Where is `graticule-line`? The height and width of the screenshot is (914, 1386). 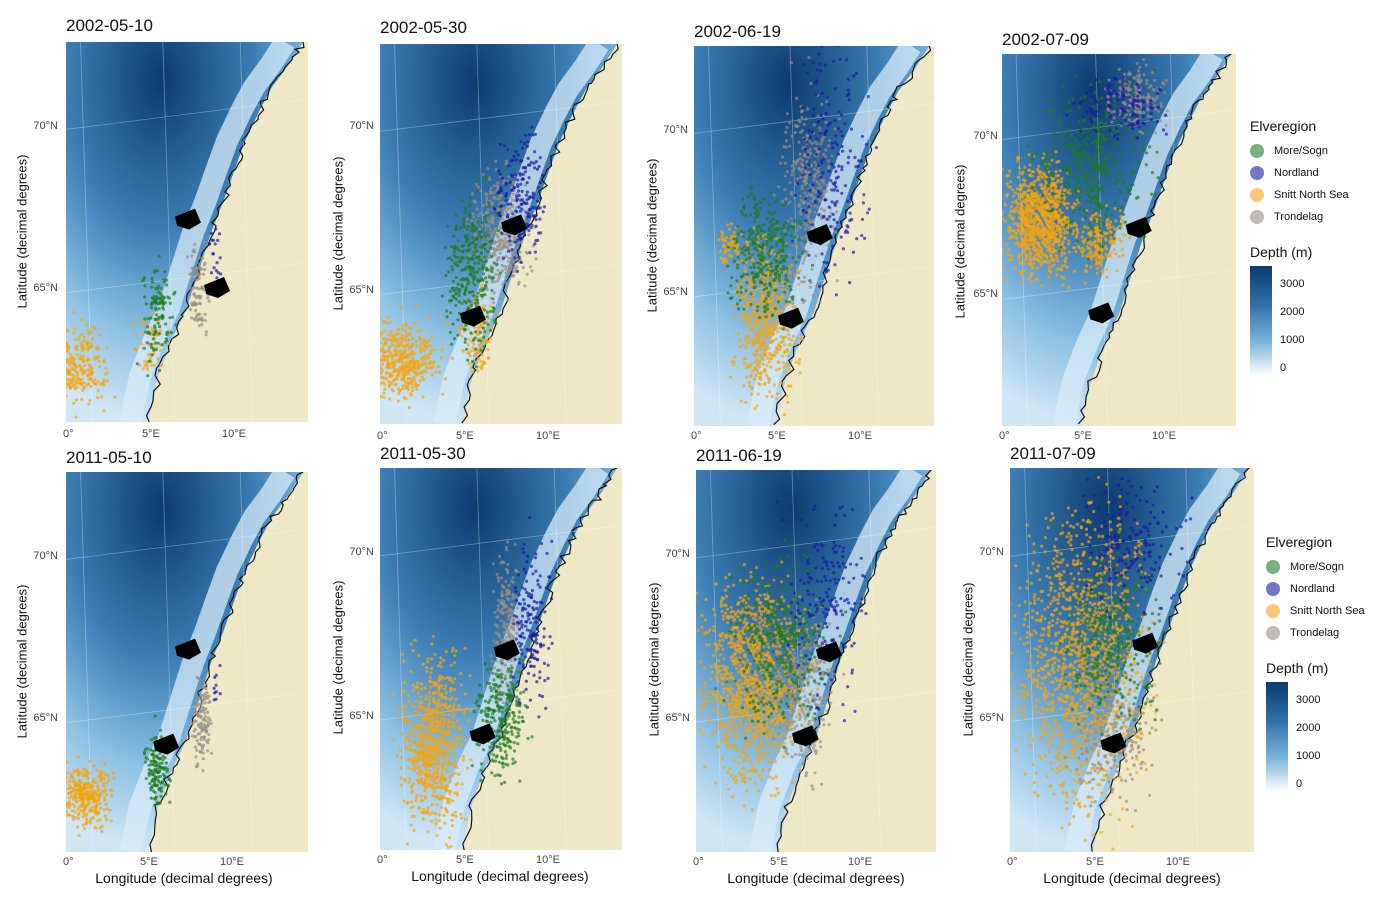 graticule-line is located at coordinates (87, 232).